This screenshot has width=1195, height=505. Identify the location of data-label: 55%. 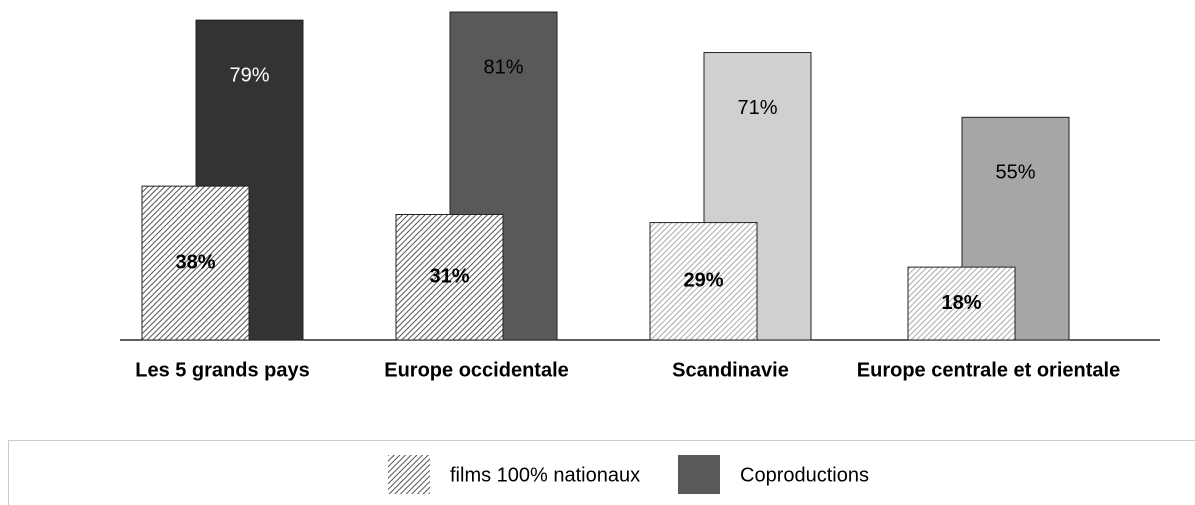
(1015, 173).